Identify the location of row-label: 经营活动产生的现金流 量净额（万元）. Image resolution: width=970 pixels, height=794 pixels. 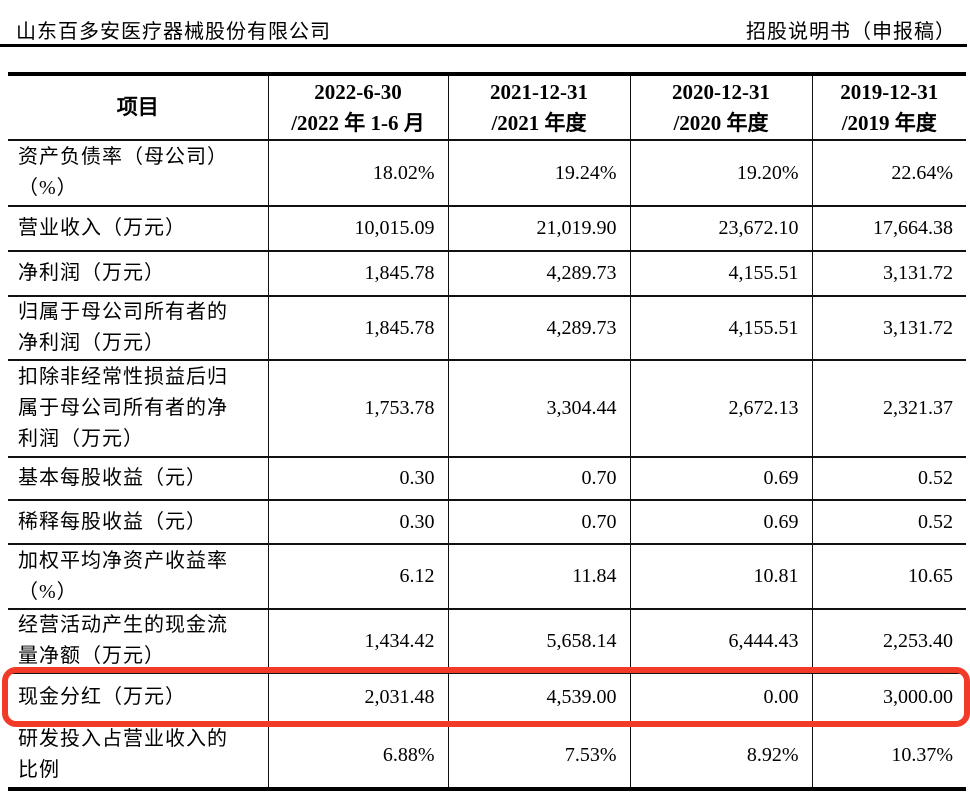
(123, 640).